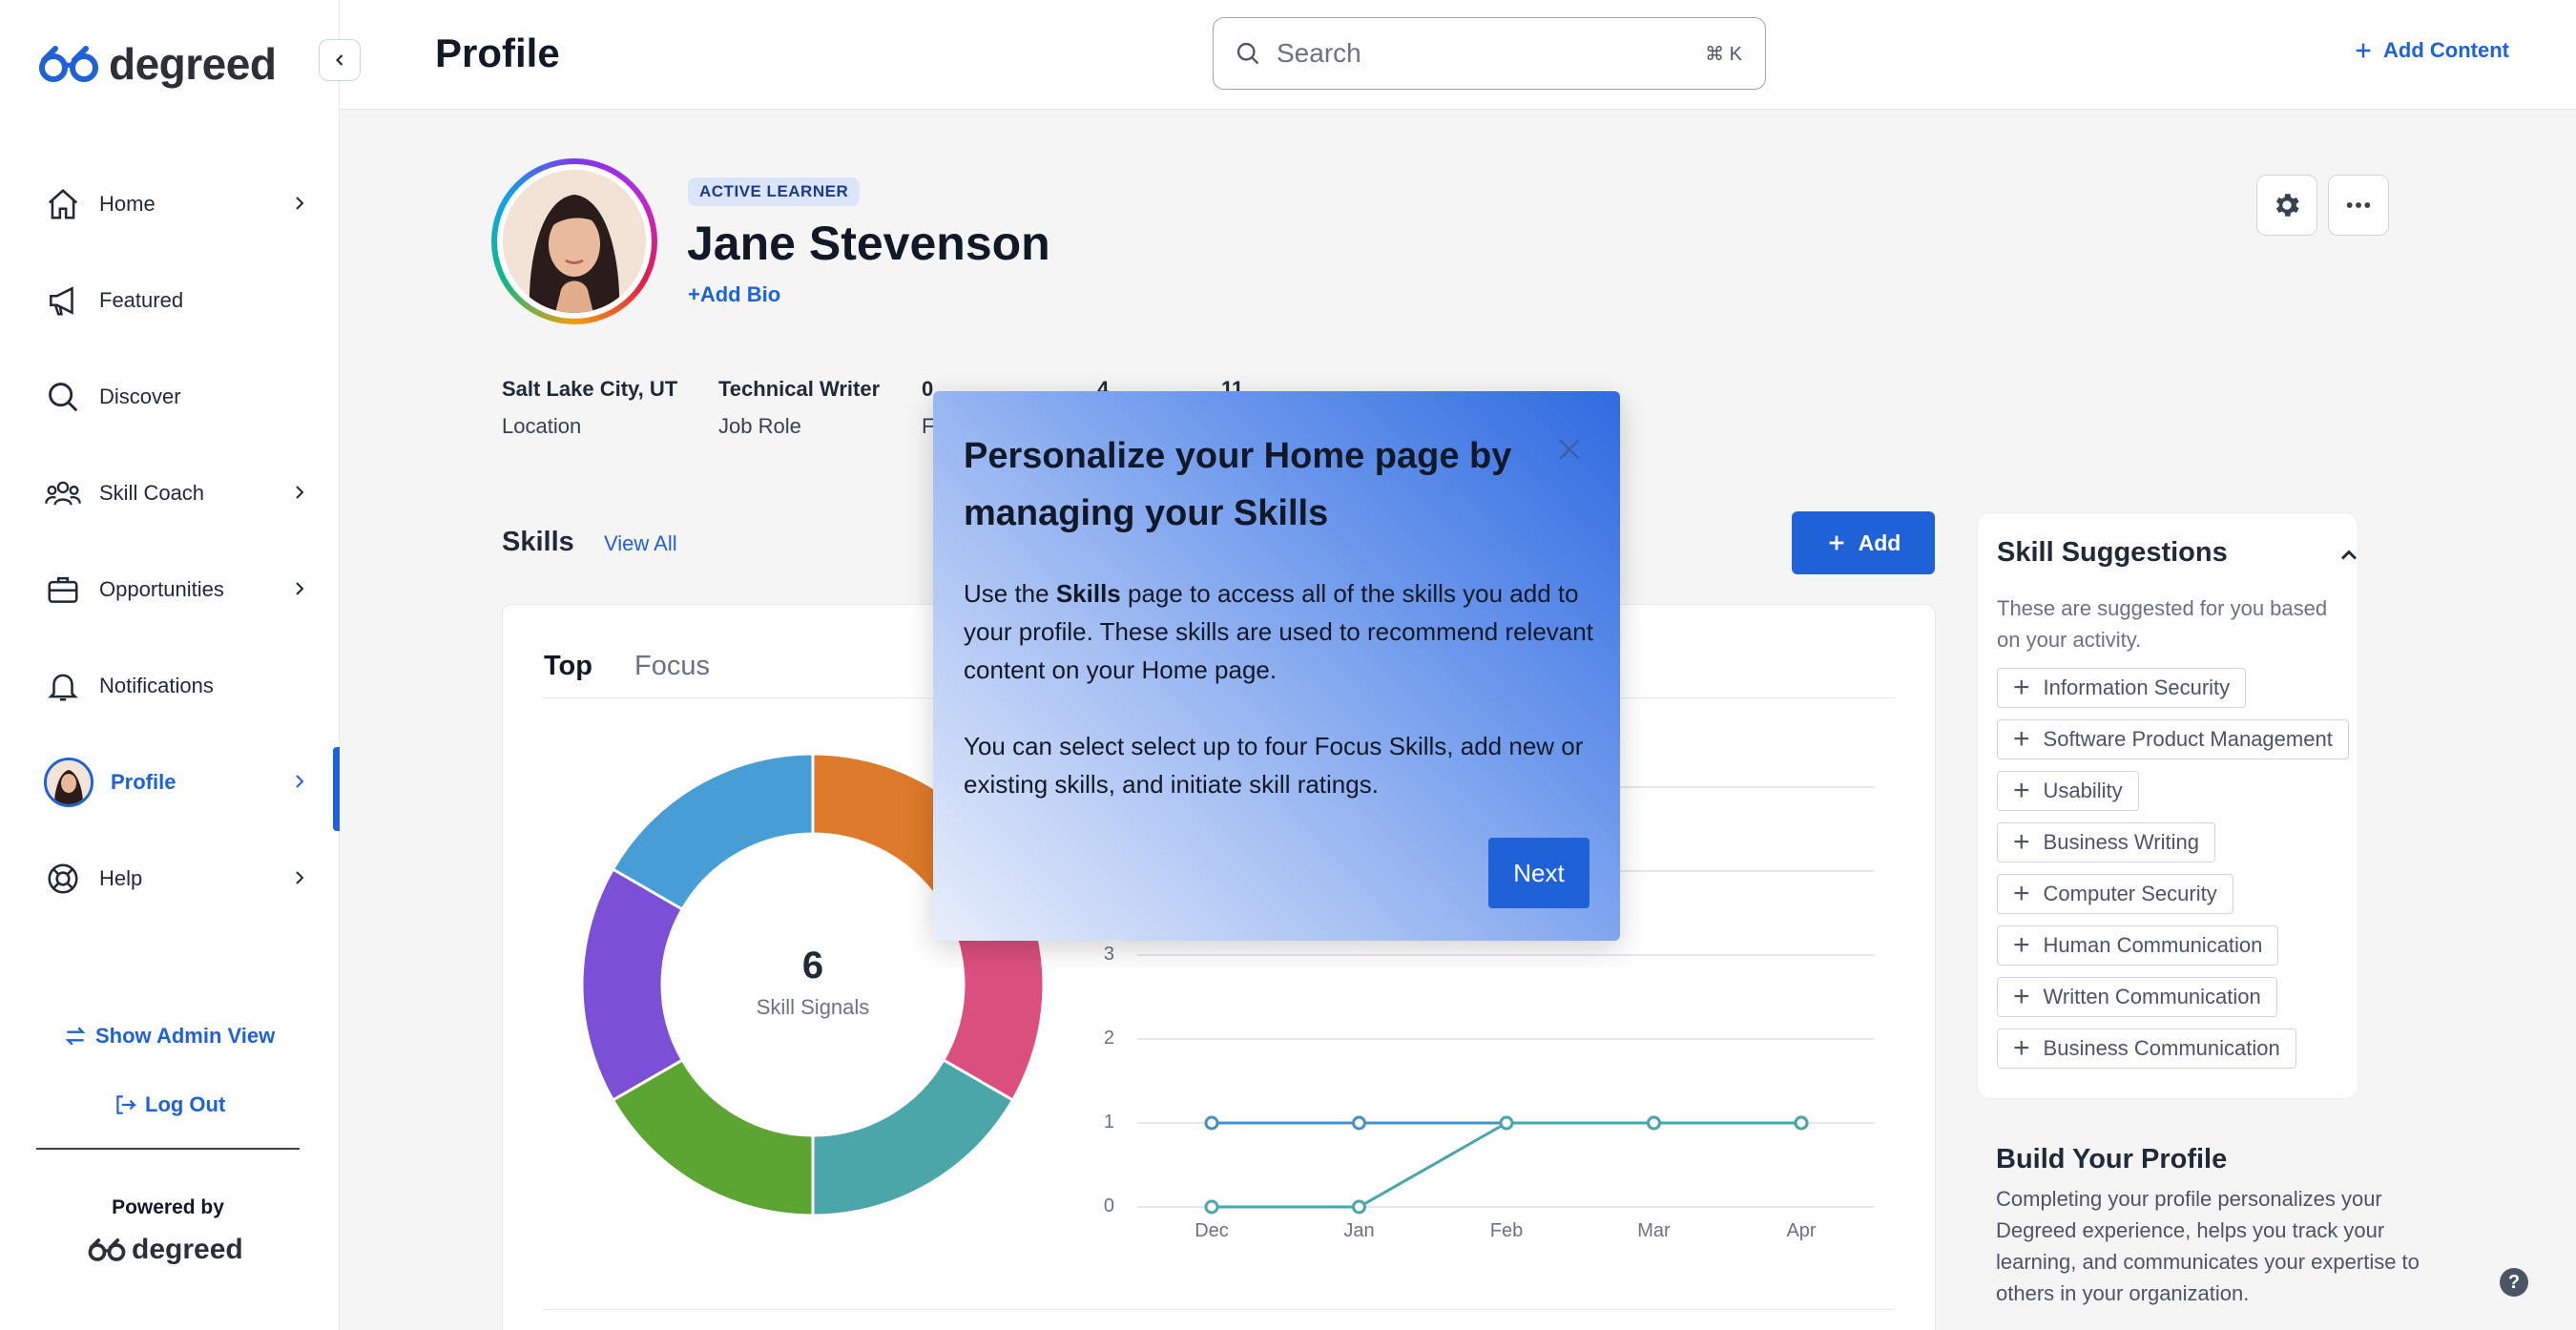 The height and width of the screenshot is (1330, 2576). I want to click on nav-item-discover: Discover, so click(170, 397).